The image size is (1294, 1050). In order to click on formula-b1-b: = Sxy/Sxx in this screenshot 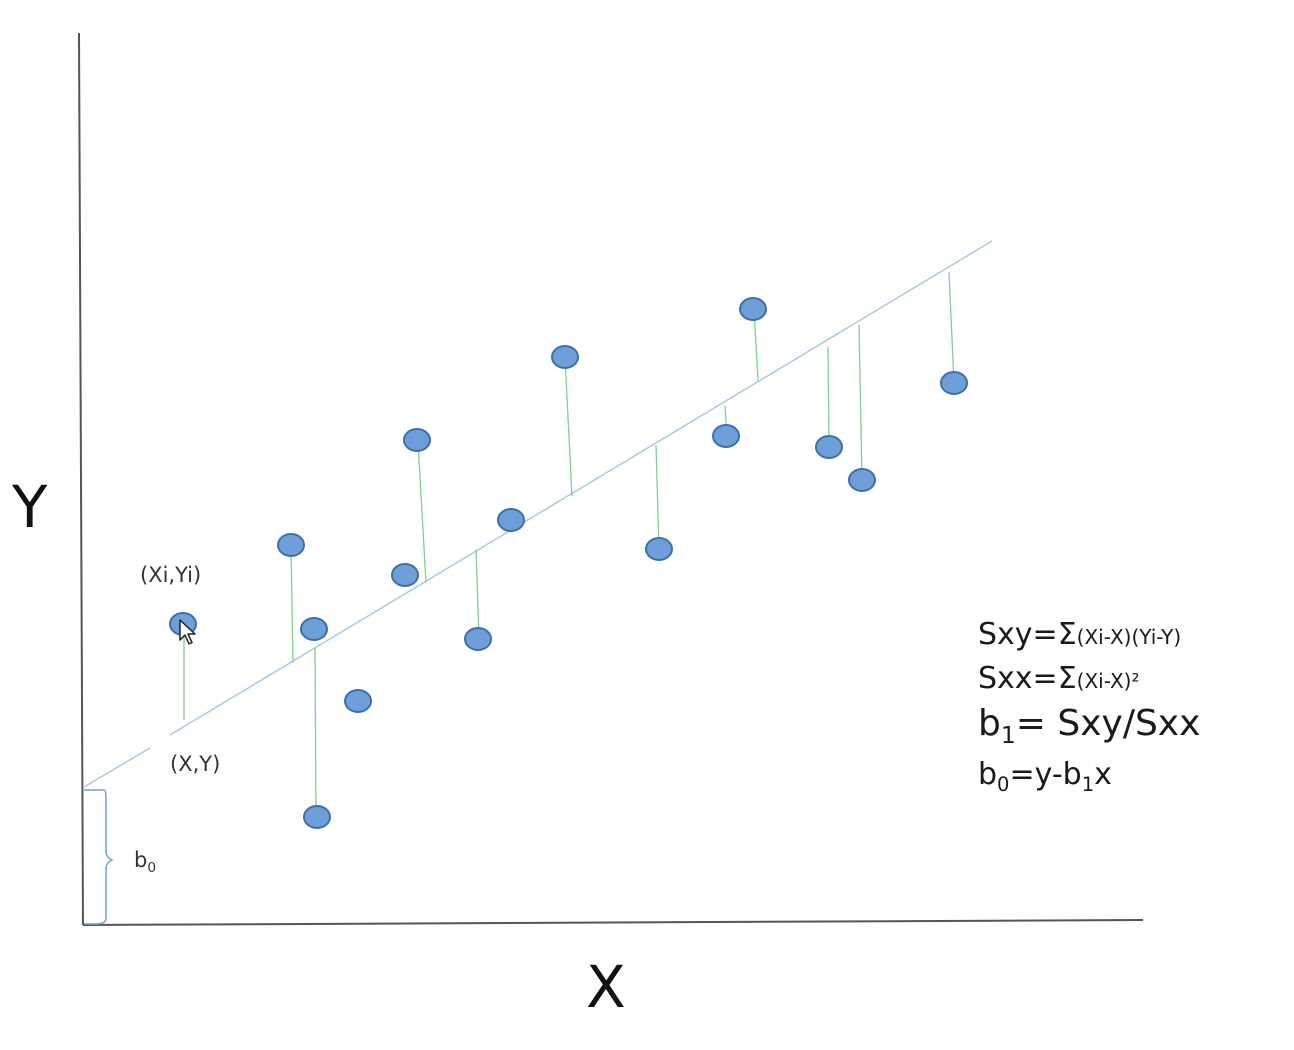, I will do `click(1108, 723)`.